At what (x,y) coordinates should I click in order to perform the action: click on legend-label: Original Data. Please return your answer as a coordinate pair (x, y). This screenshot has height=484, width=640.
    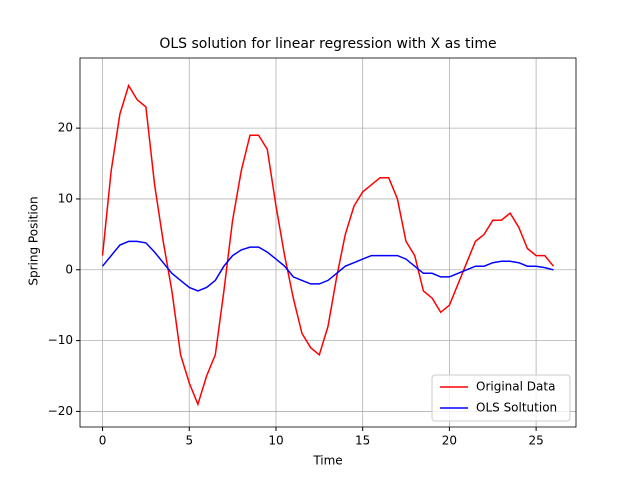
    Looking at the image, I should click on (515, 387).